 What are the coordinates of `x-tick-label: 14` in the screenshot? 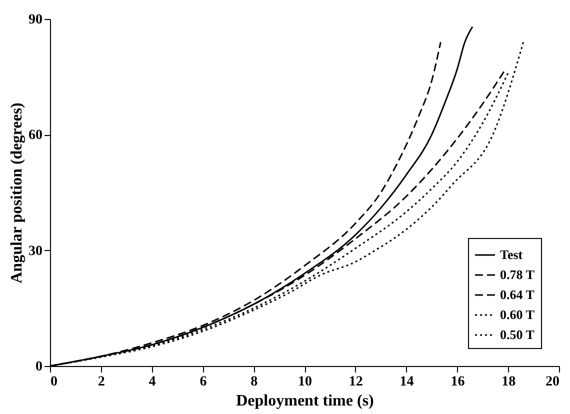 It's located at (407, 382).